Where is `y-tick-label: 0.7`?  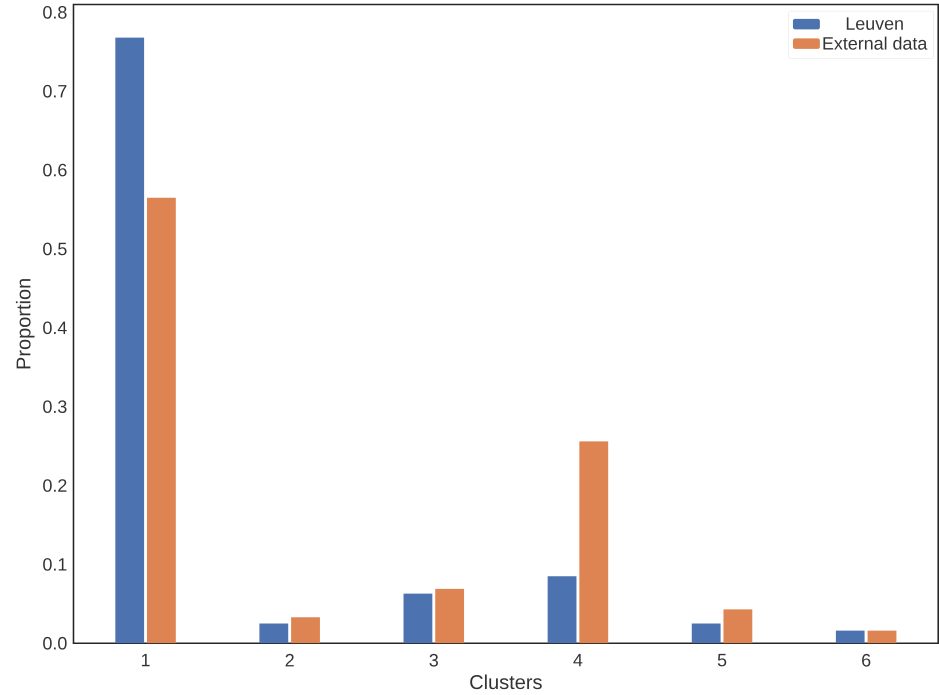
y-tick-label: 0.7 is located at coordinates (54, 91).